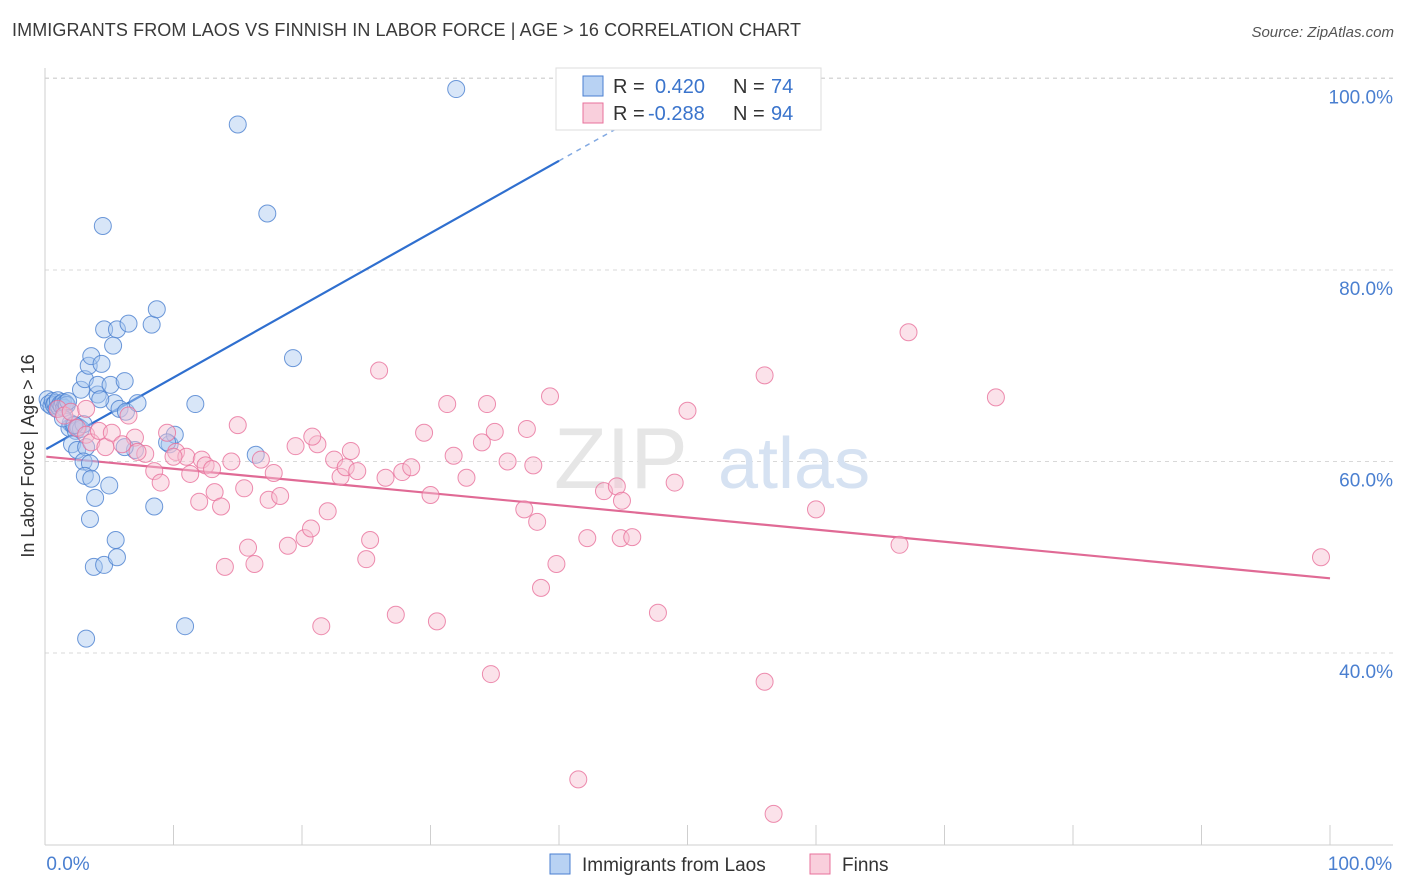 The height and width of the screenshot is (892, 1406). Describe the element at coordinates (560, 864) in the screenshot. I see `series-legend-swatch-laos` at that location.